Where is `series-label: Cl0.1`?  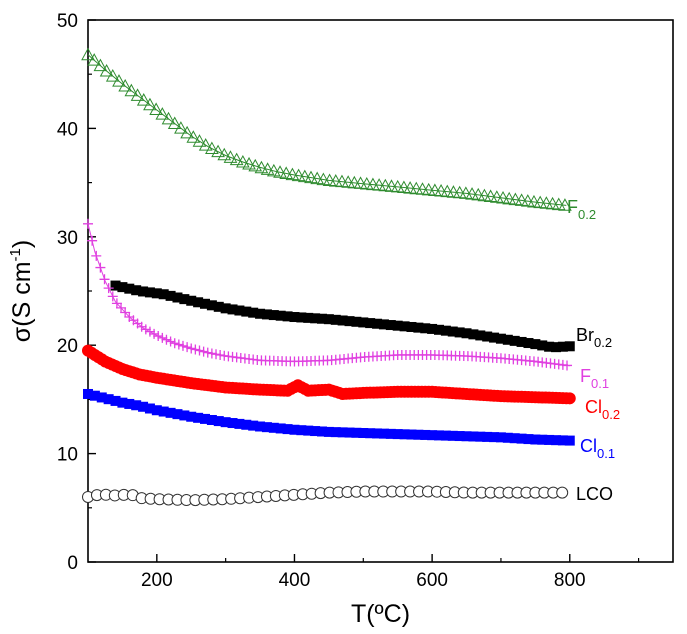
series-label: Cl0.1 is located at coordinates (597, 448).